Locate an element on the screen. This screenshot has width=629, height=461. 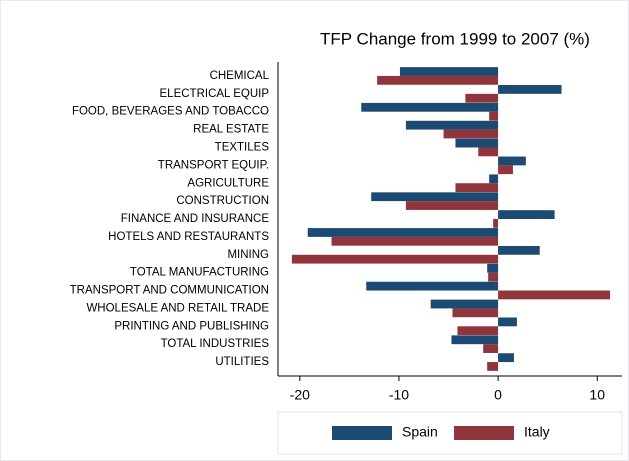
y-tick-label: CONSTRUCTION is located at coordinates (222, 201).